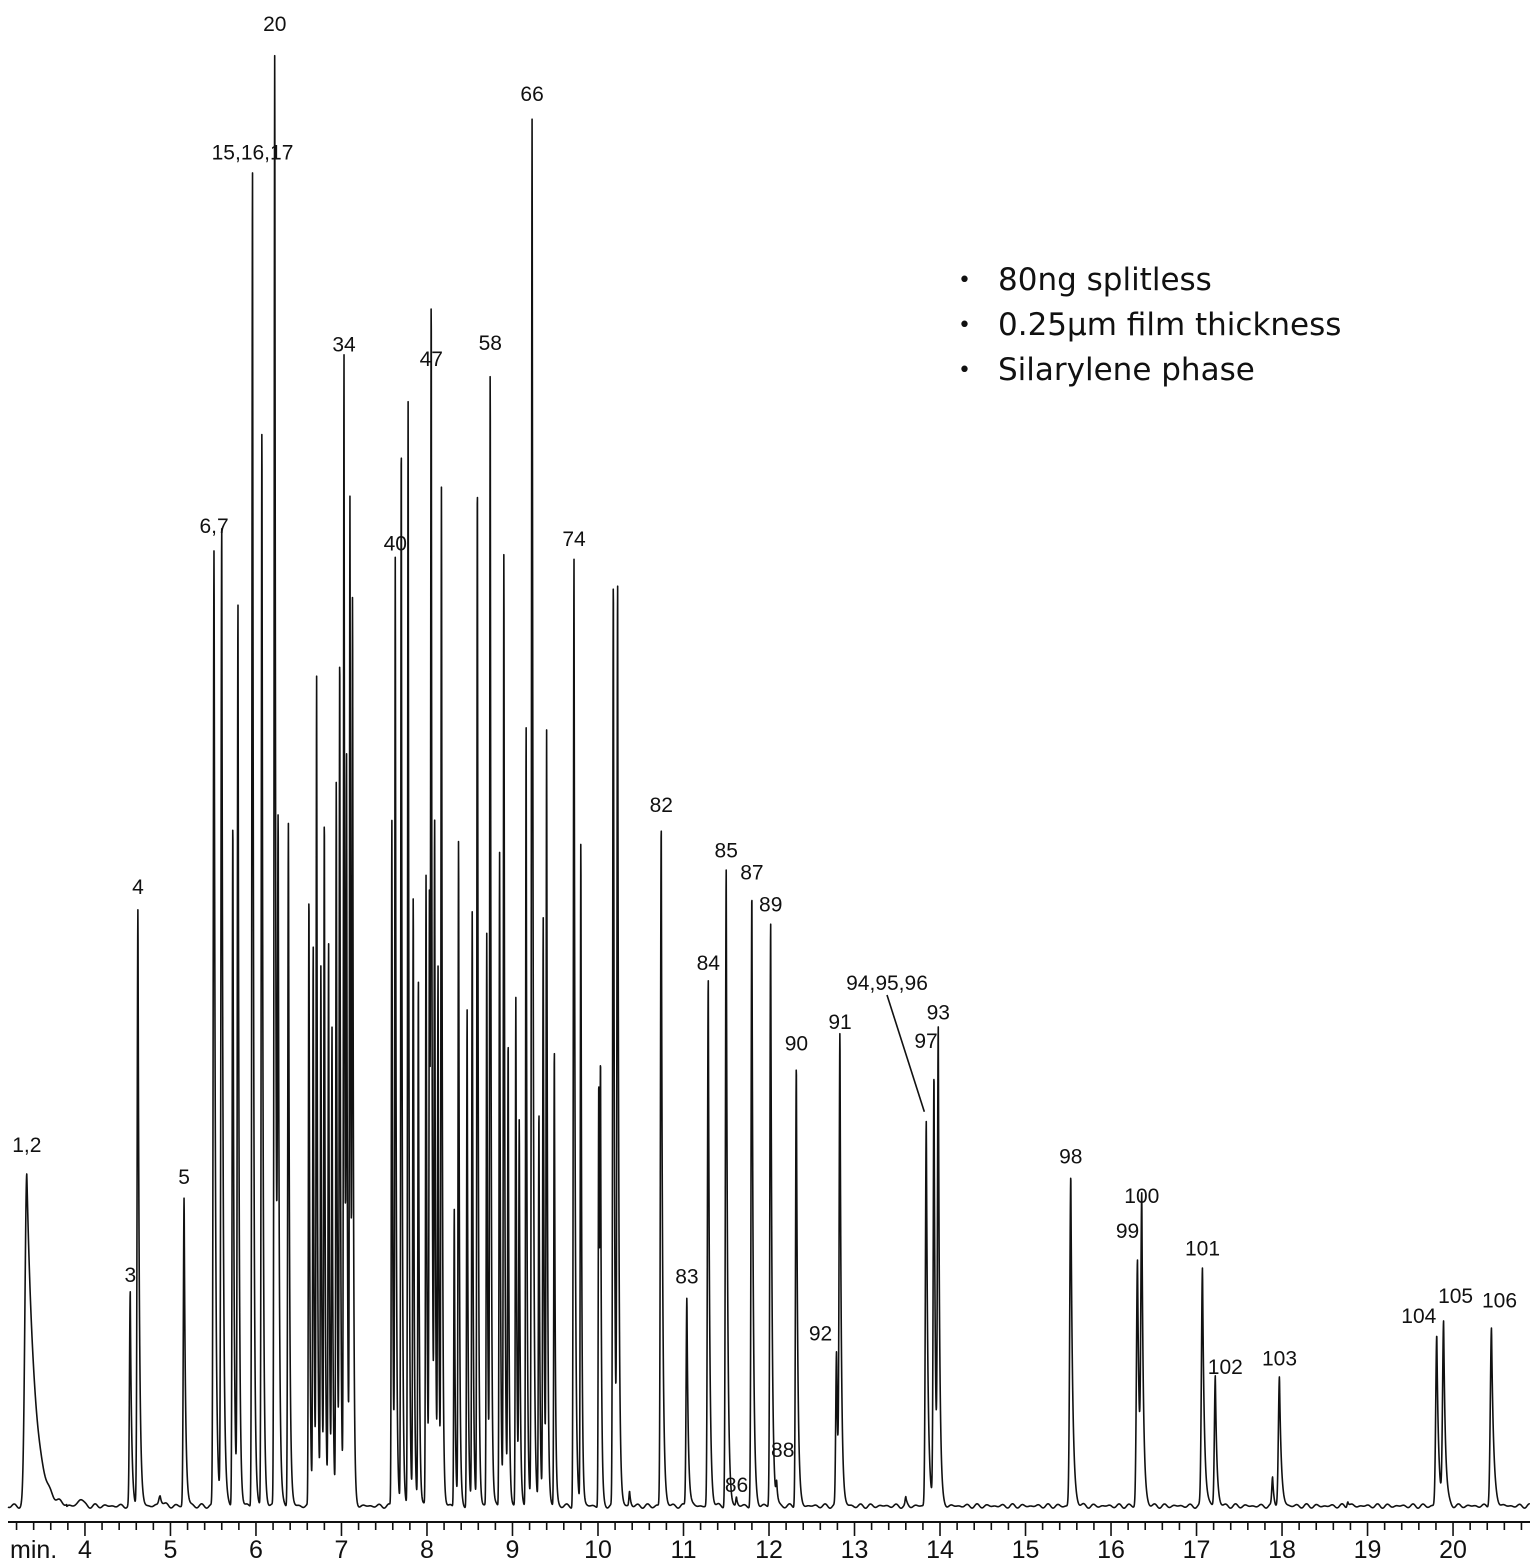 Image resolution: width=1538 pixels, height=1564 pixels. What do you see at coordinates (26, 1145) in the screenshot?
I see `peak-label: 1,2` at bounding box center [26, 1145].